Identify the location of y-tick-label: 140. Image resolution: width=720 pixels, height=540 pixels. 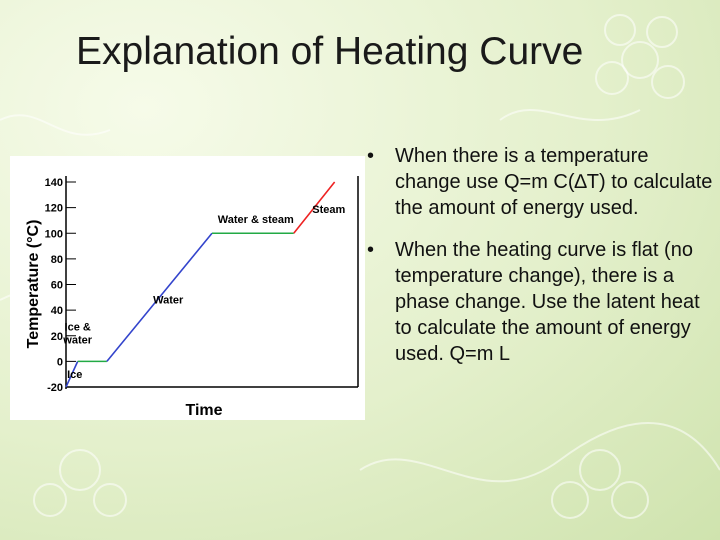
(54, 183).